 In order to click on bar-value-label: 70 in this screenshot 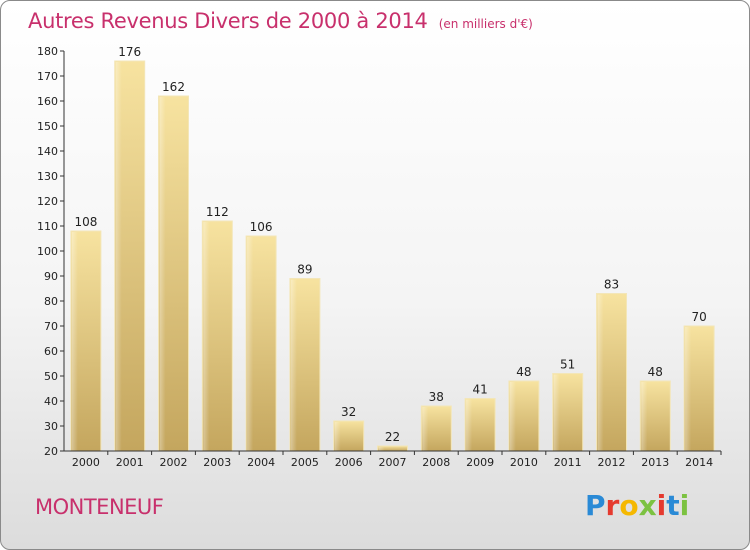, I will do `click(698, 317)`.